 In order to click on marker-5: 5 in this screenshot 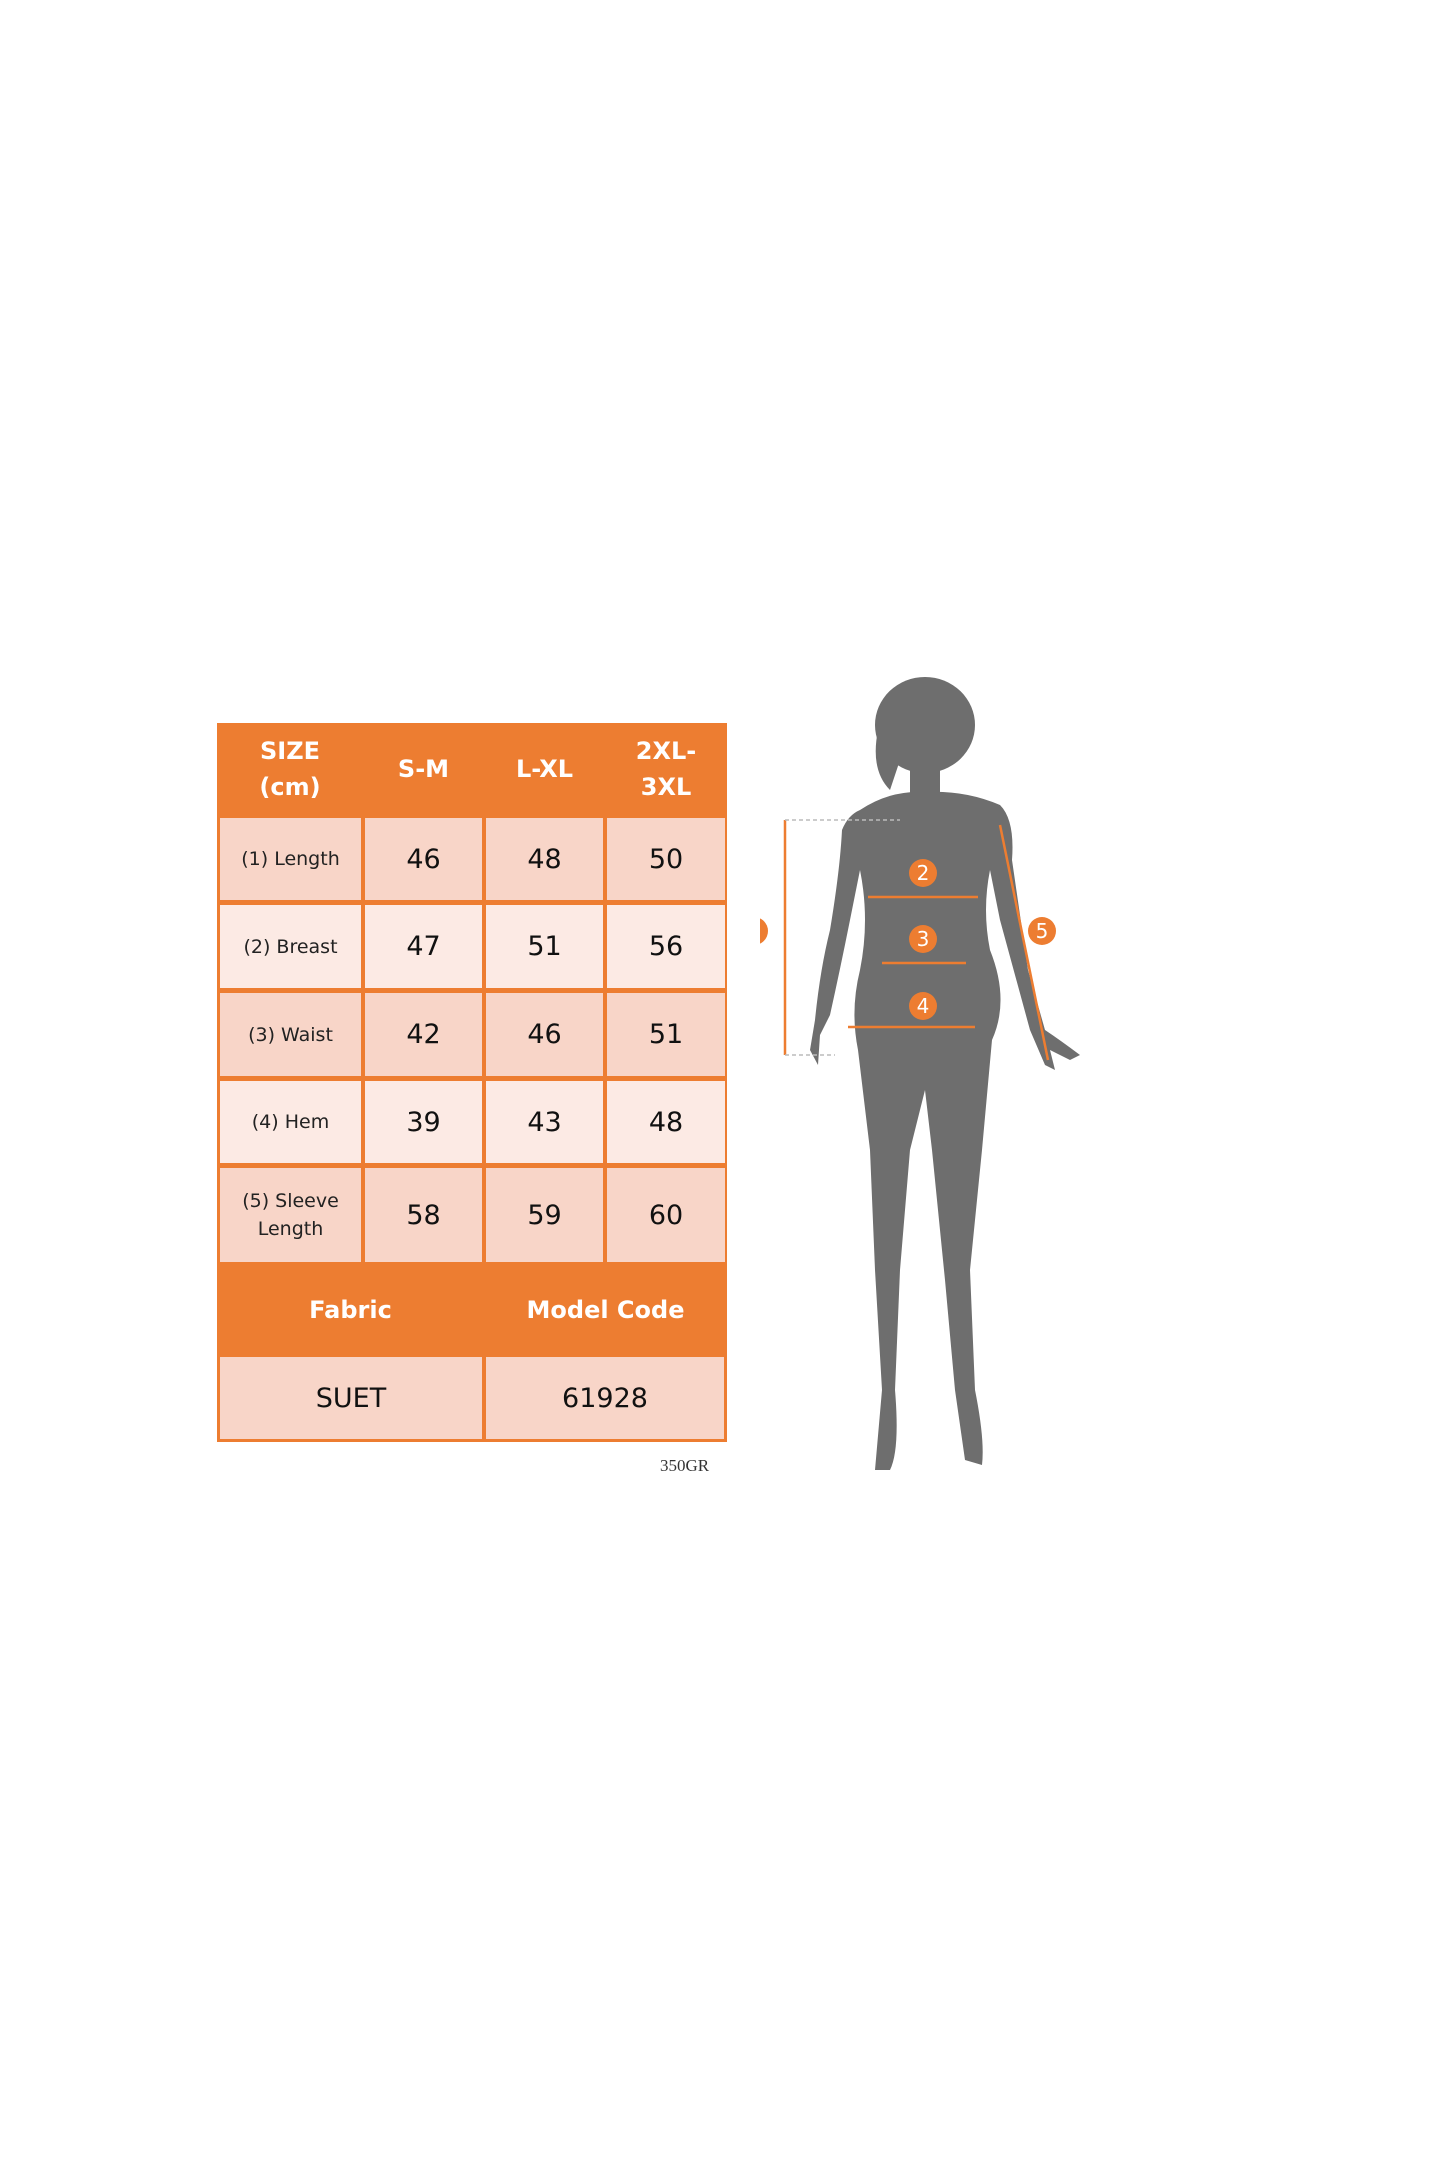, I will do `click(1042, 931)`.